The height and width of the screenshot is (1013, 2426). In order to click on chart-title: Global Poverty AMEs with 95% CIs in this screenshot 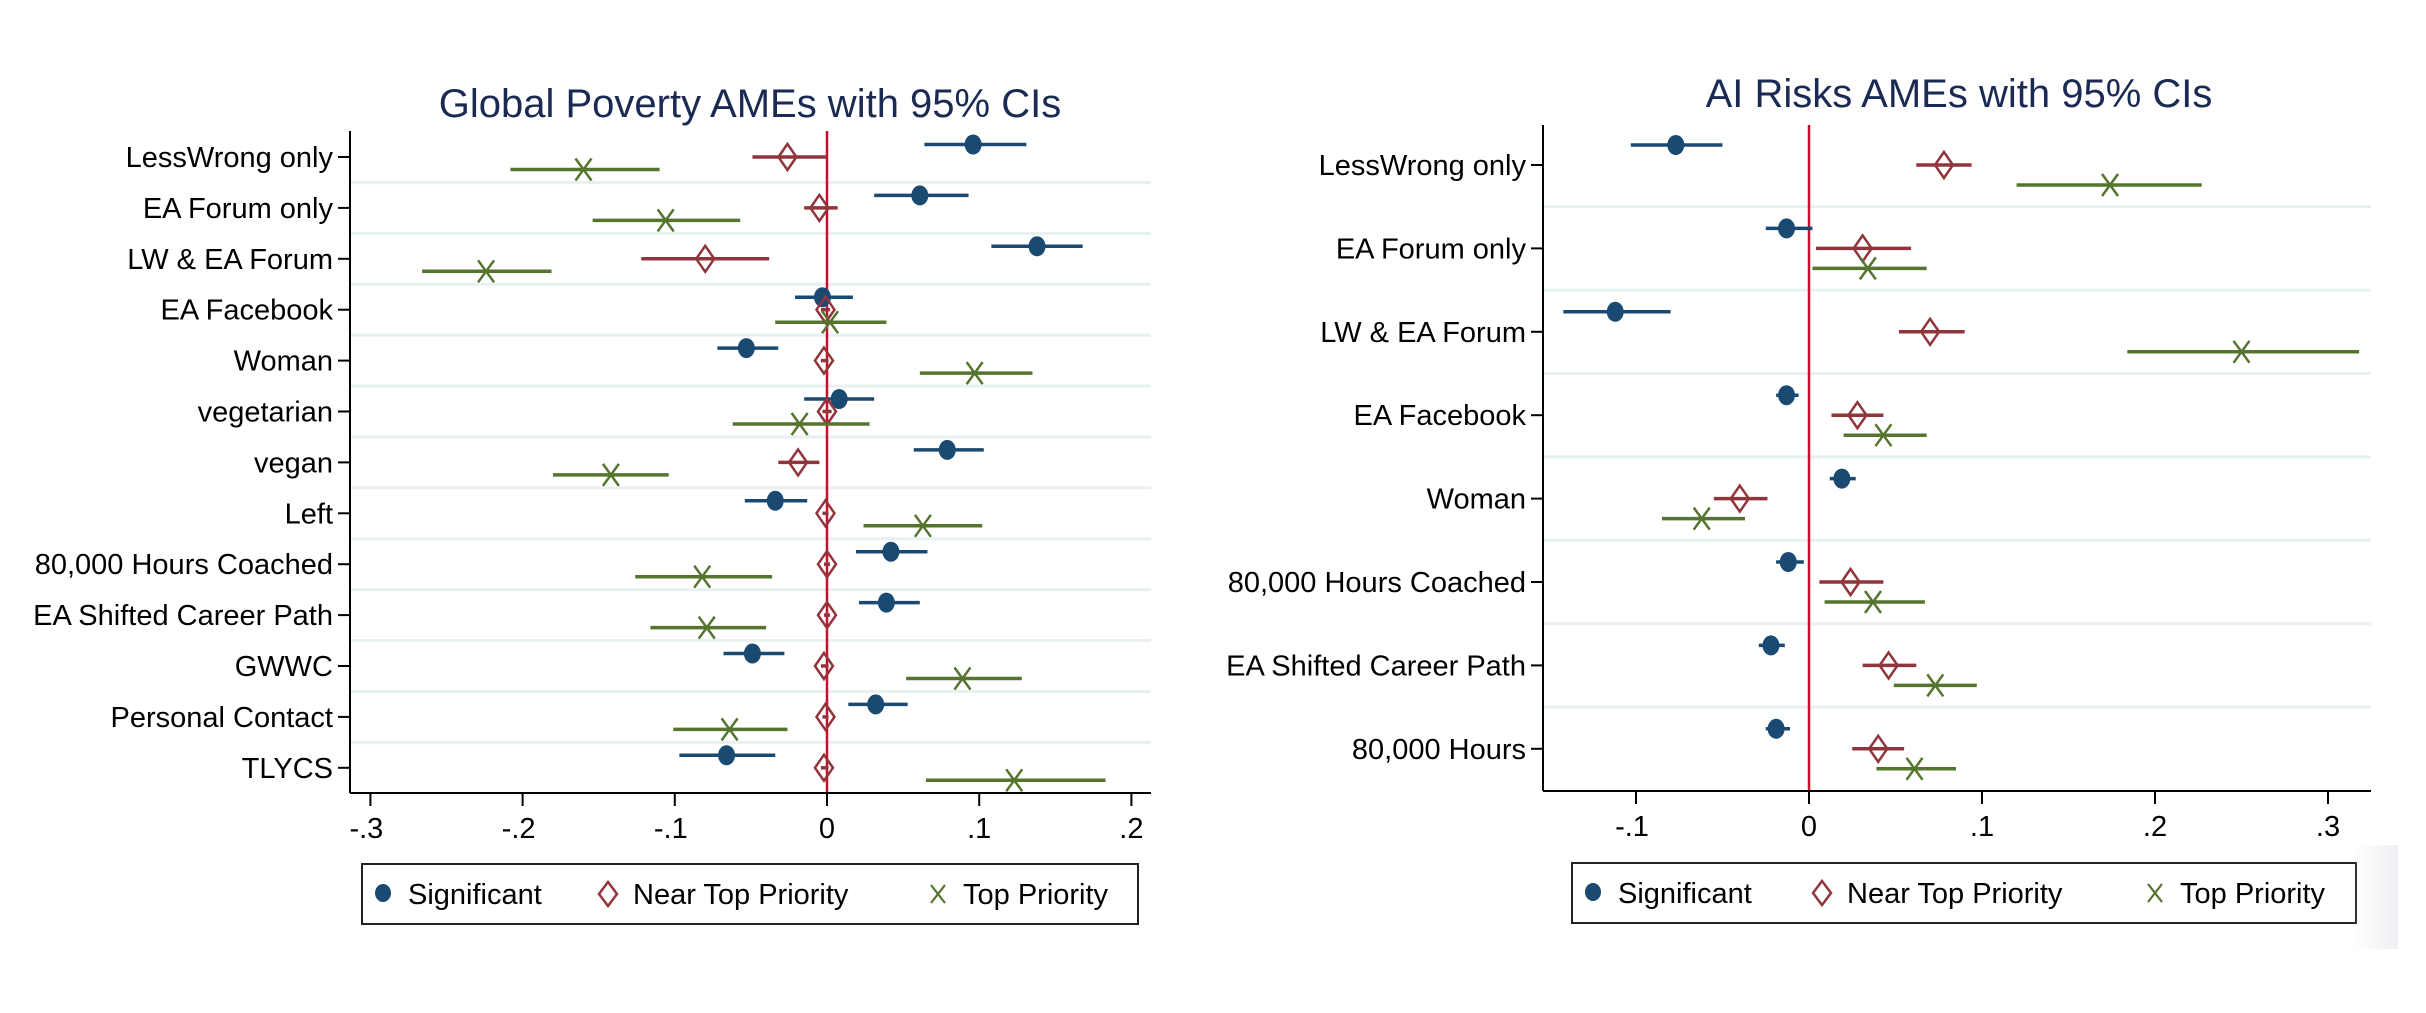, I will do `click(750, 104)`.